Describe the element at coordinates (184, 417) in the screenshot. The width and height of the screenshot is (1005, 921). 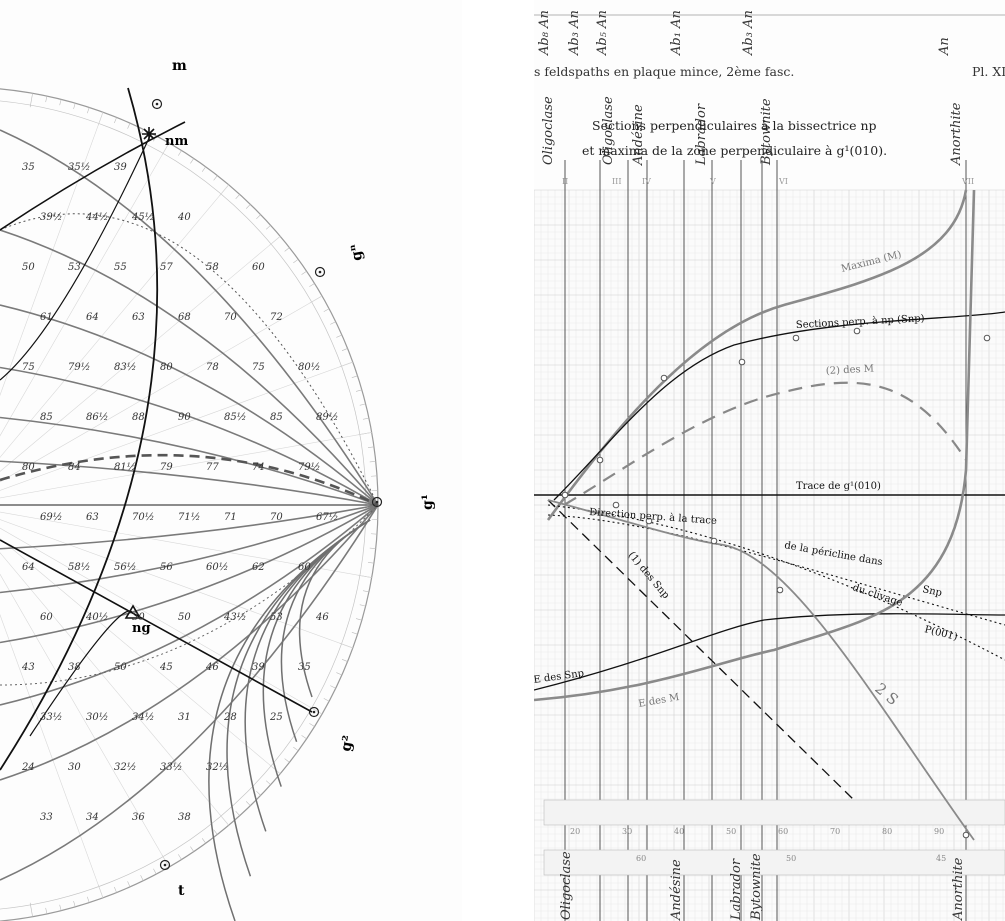
I see `angle-value-label: 90` at that location.